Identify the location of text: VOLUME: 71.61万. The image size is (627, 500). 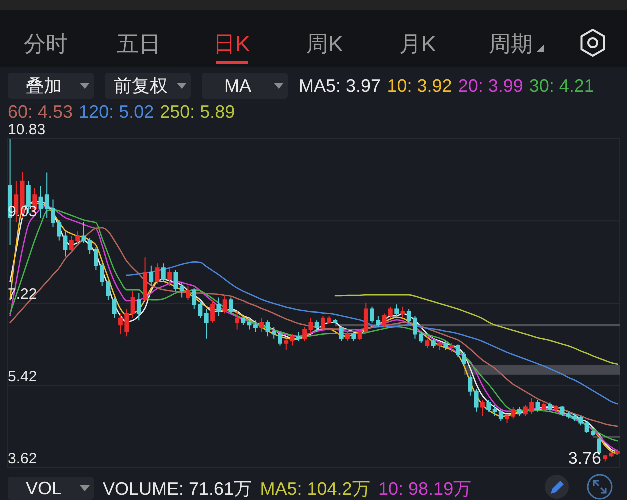
(177, 489).